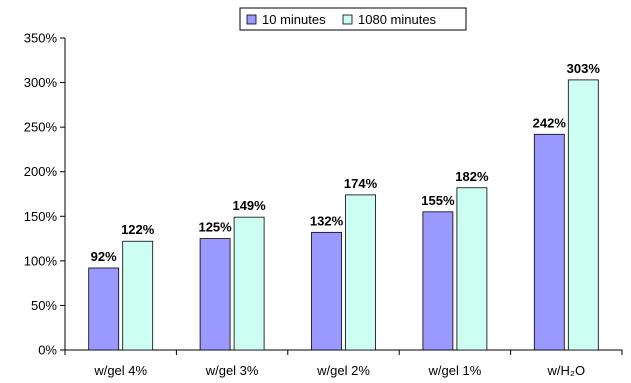 Image resolution: width=631 pixels, height=383 pixels. Describe the element at coordinates (438, 200) in the screenshot. I see `data-label: 155%` at that location.